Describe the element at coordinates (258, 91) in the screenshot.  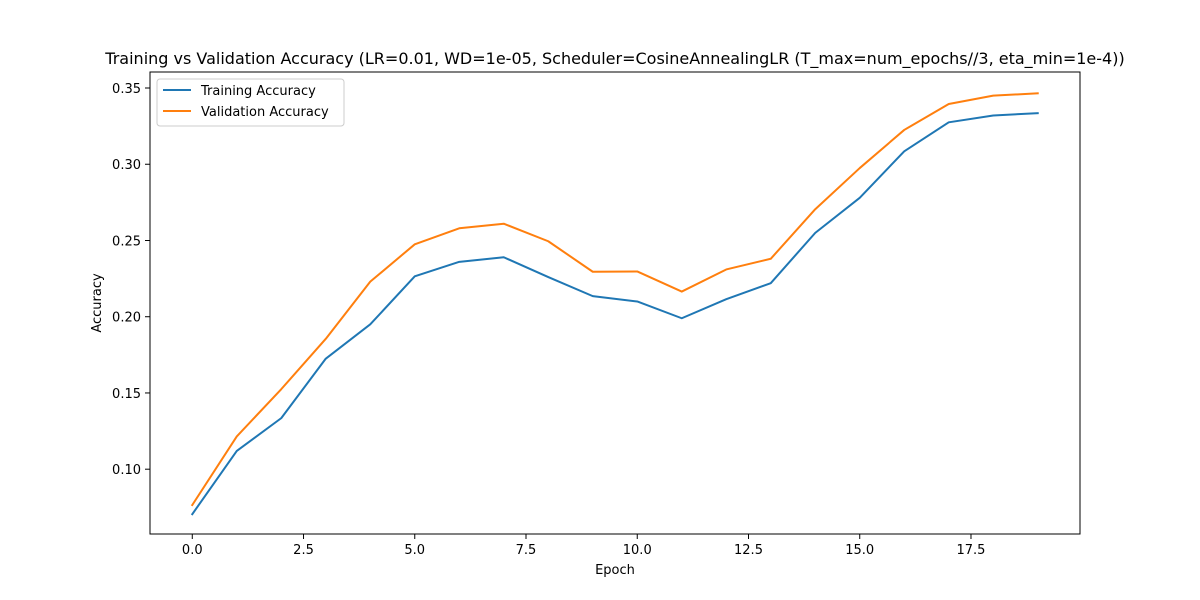
I see `legend-label-training-accuracy: Training Accuracy` at that location.